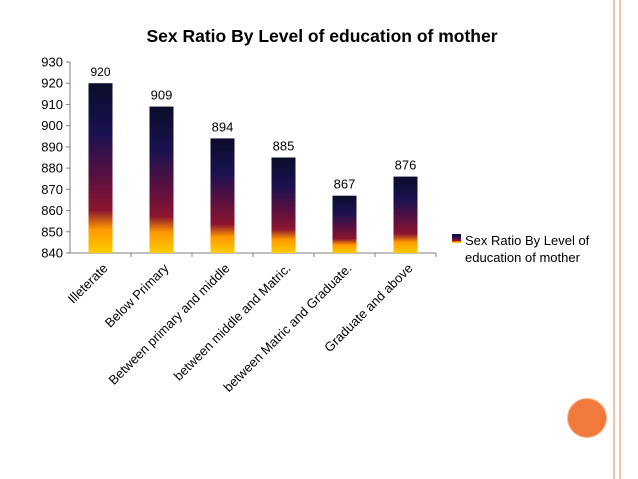 This screenshot has height=479, width=638. What do you see at coordinates (406, 165) in the screenshot?
I see `data-label: 876` at bounding box center [406, 165].